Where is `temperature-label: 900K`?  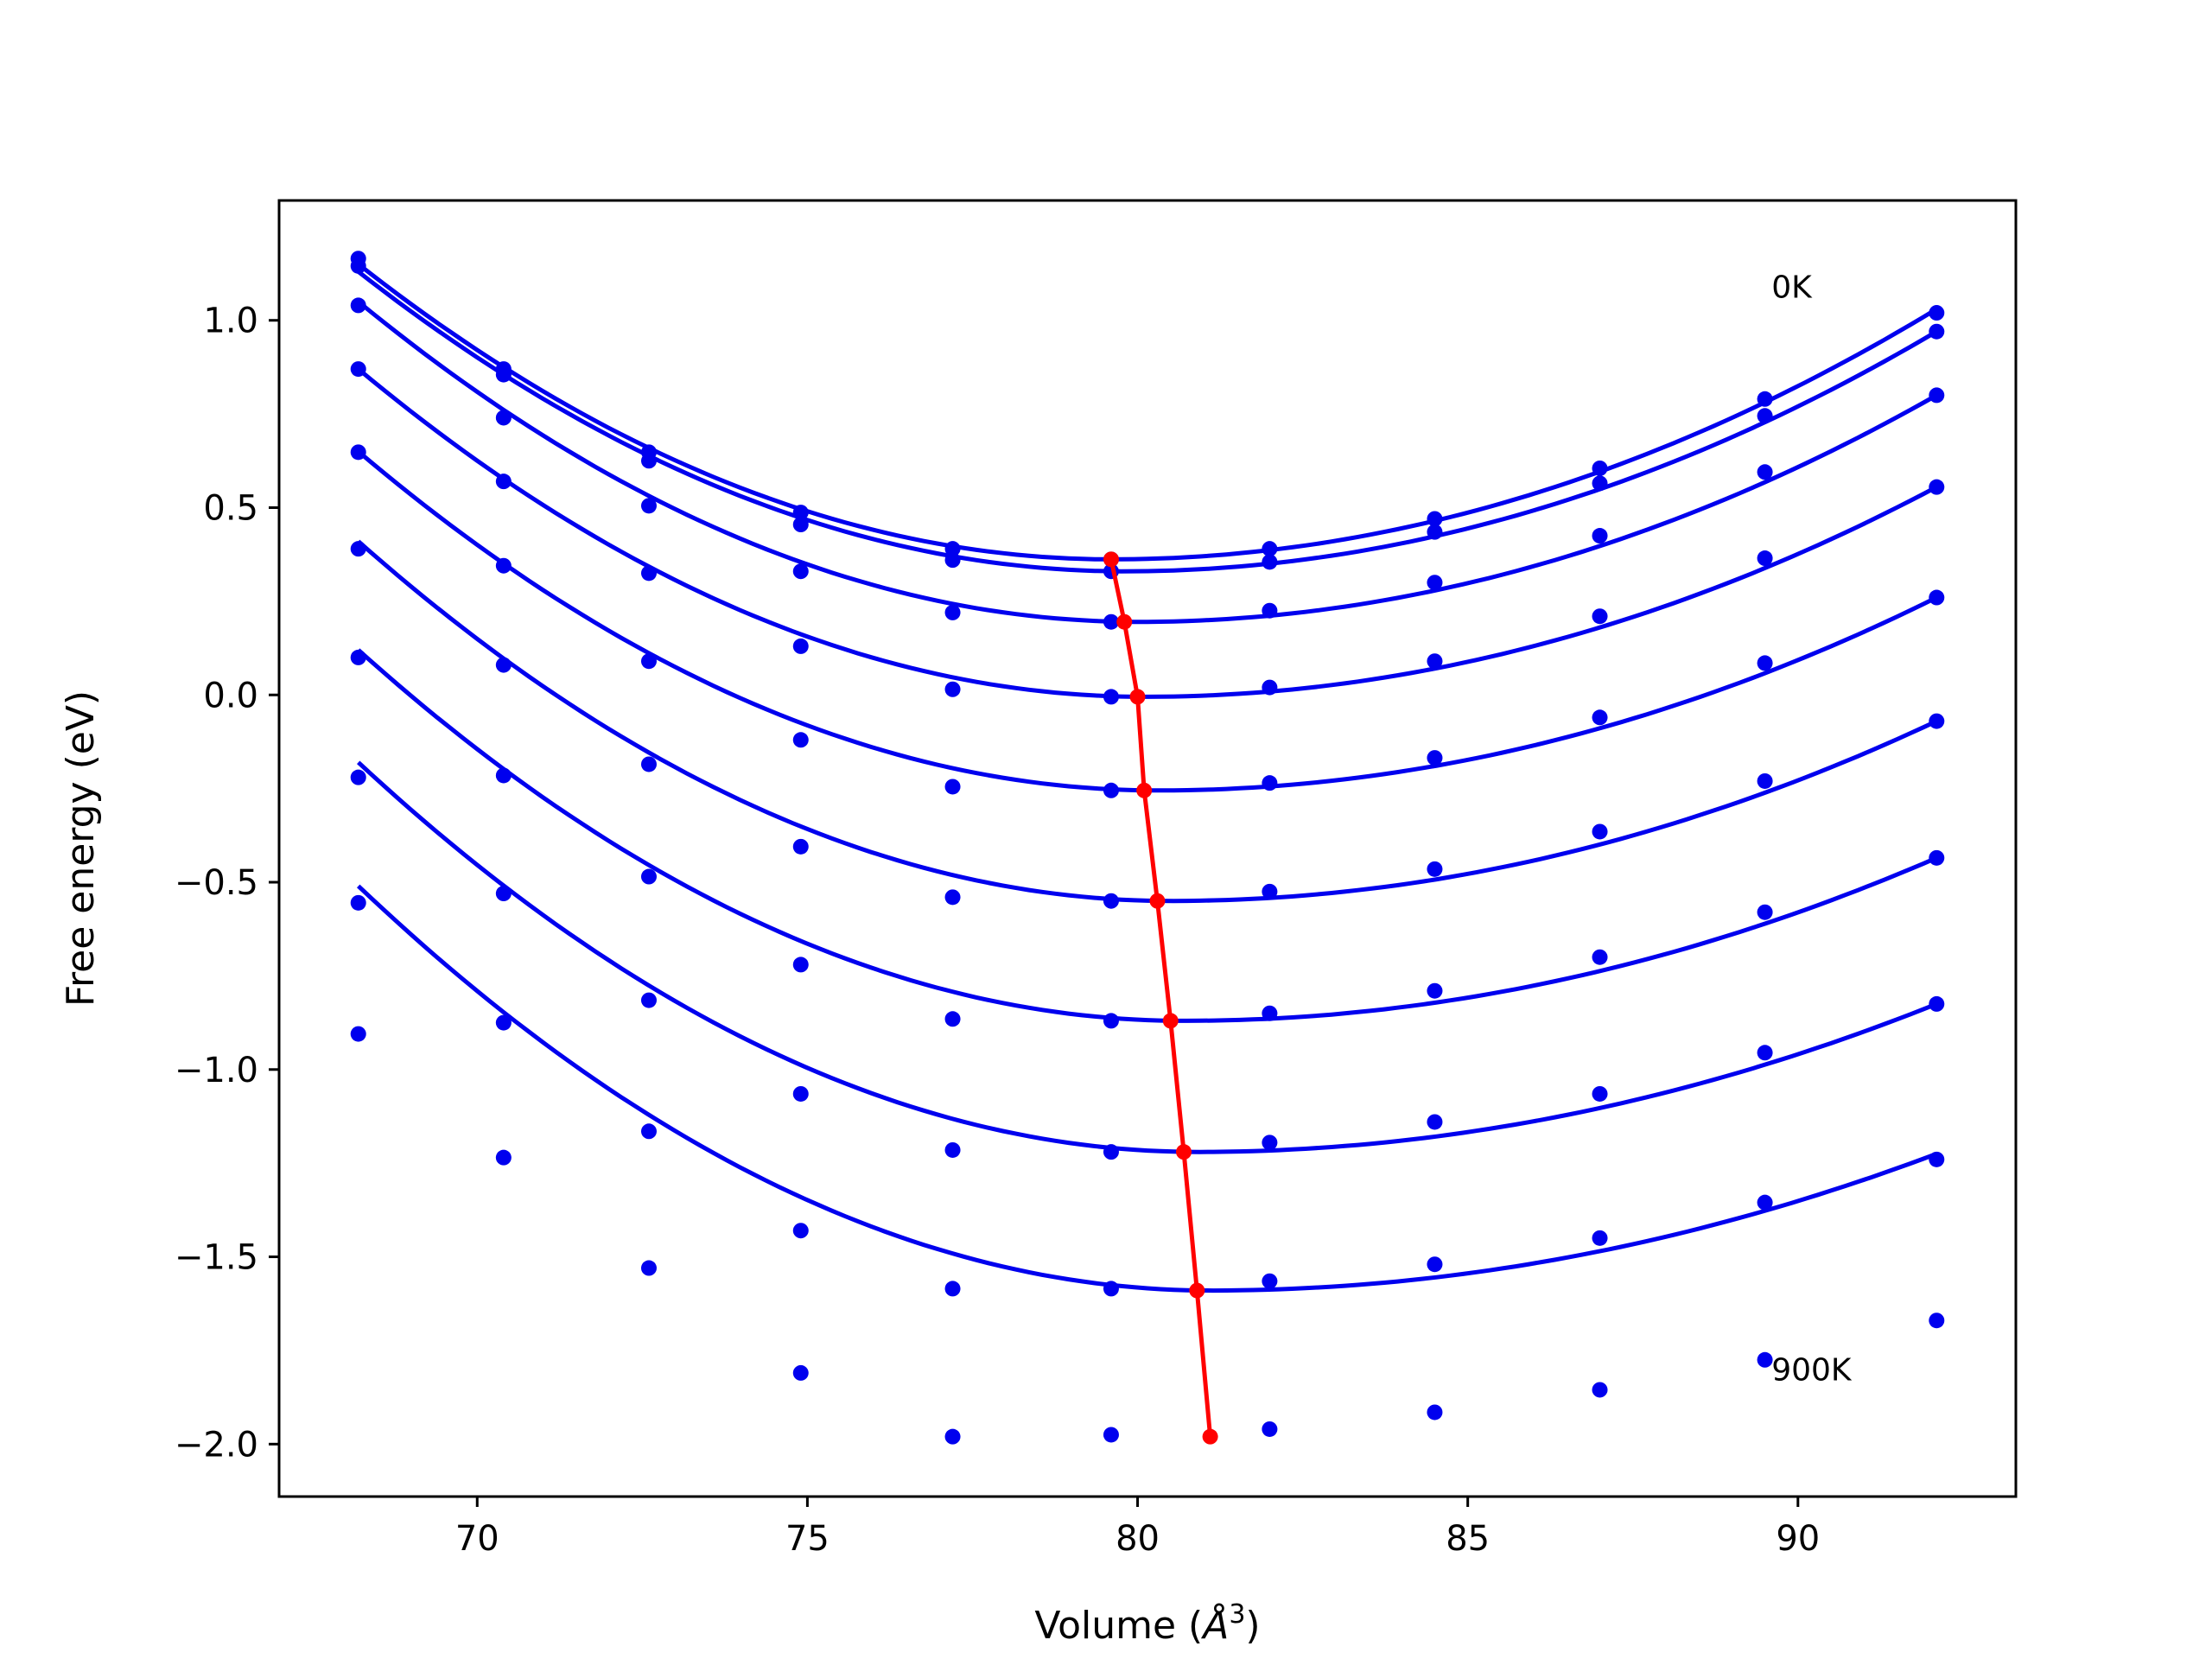 temperature-label: 900K is located at coordinates (1812, 1371).